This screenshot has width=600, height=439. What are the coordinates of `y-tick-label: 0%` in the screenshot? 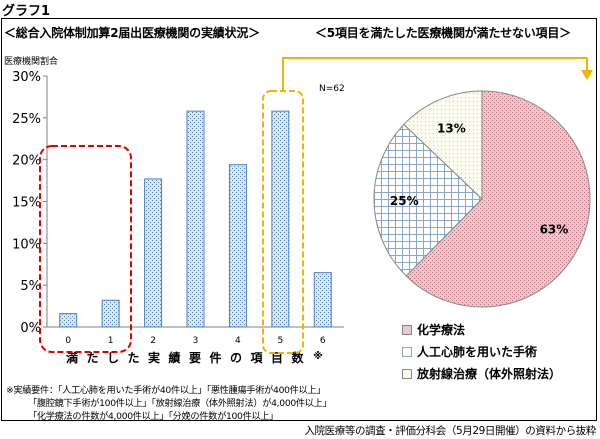 It's located at (30, 328).